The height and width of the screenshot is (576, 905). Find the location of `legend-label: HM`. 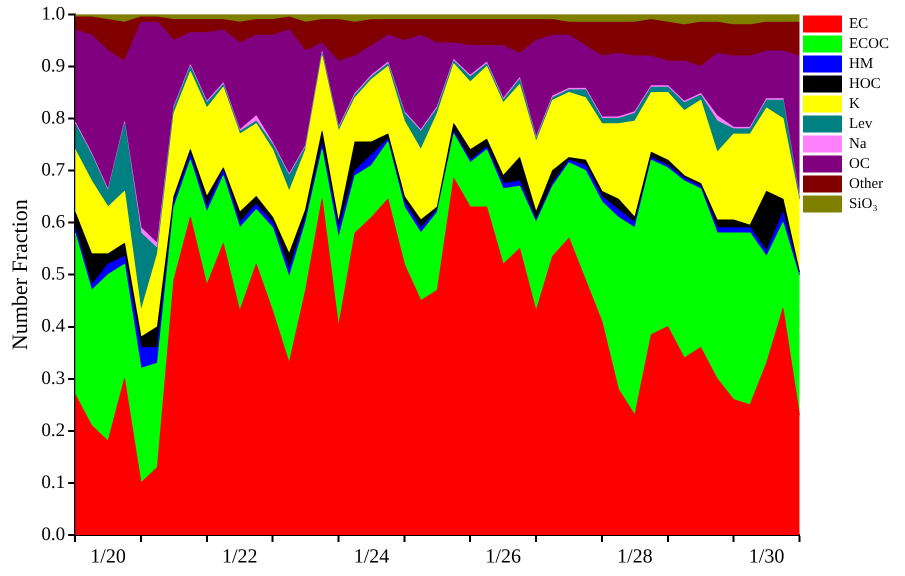

legend-label: HM is located at coordinates (861, 64).